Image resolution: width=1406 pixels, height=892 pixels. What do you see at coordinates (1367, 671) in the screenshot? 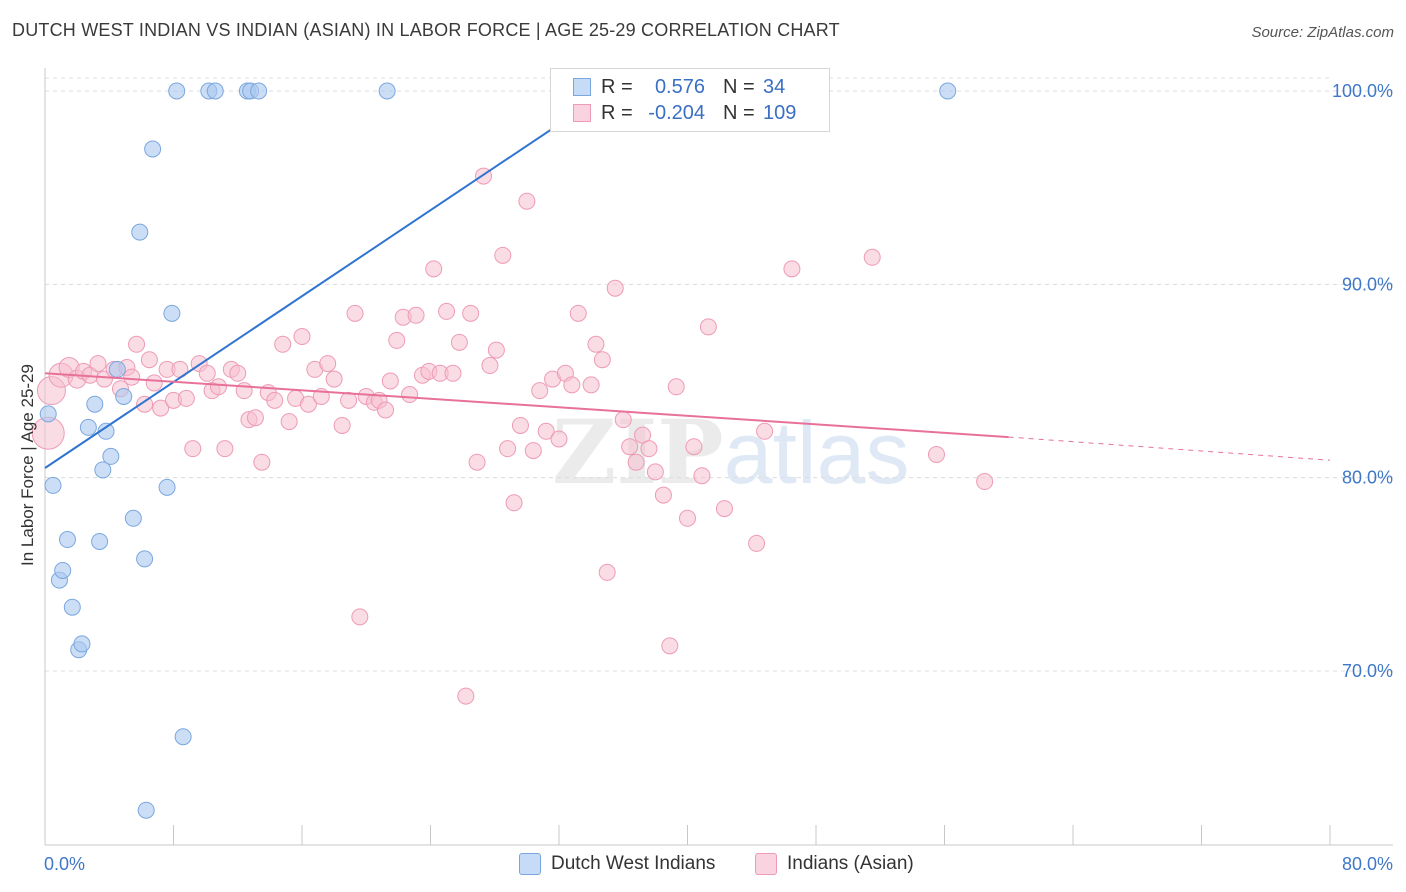
I see `y-tick-label: 70.0%` at bounding box center [1367, 671].